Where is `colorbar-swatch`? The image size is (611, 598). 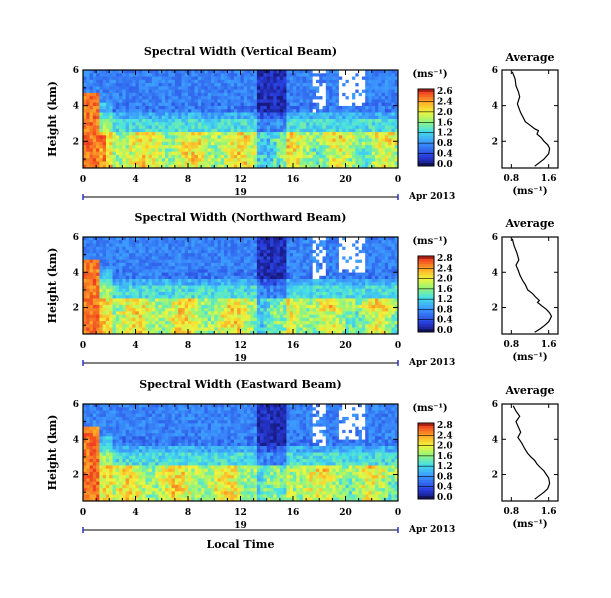
colorbar-swatch is located at coordinates (426, 118).